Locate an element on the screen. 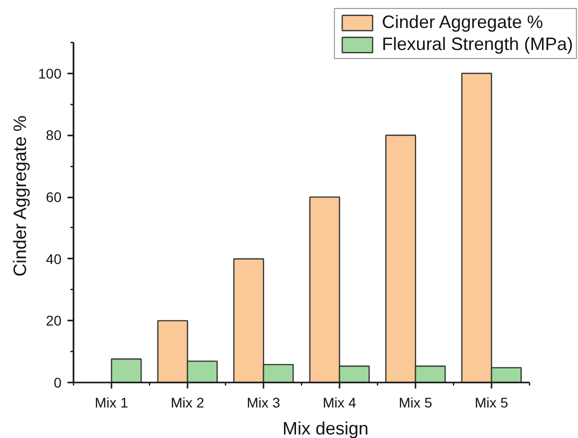 The width and height of the screenshot is (578, 438). y-tick-label: 20 is located at coordinates (54, 320).